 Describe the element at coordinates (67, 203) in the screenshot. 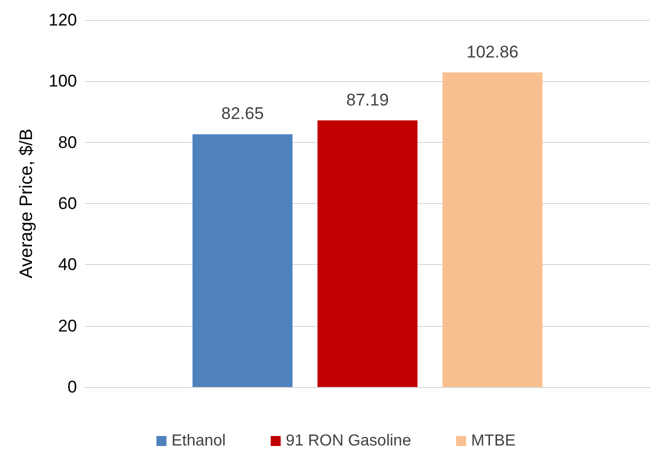

I see `y-tick-label: 60` at that location.